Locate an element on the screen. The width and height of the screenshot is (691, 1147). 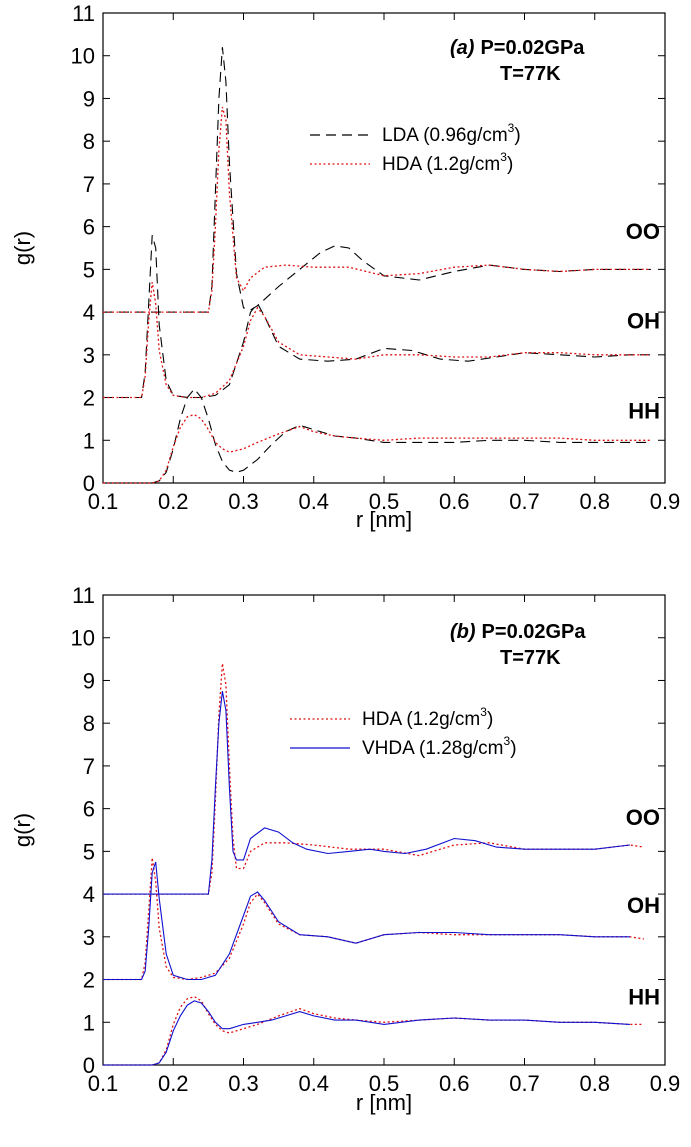
legend-label: VHDA (1.28g/cm3) is located at coordinates (439, 746).